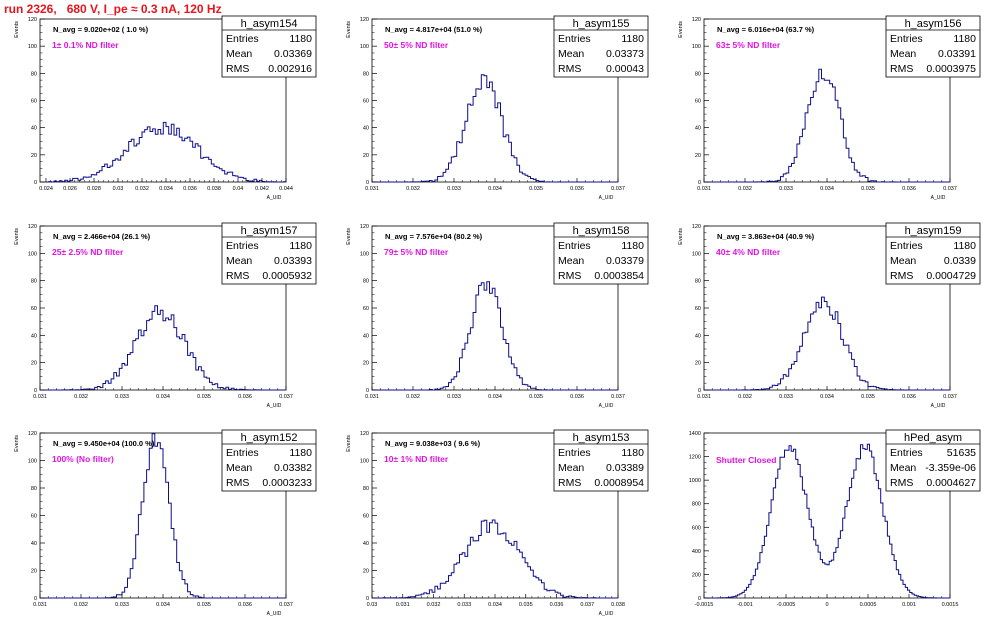 The height and width of the screenshot is (622, 996). I want to click on stats-rms-value: 0.0003854, so click(619, 276).